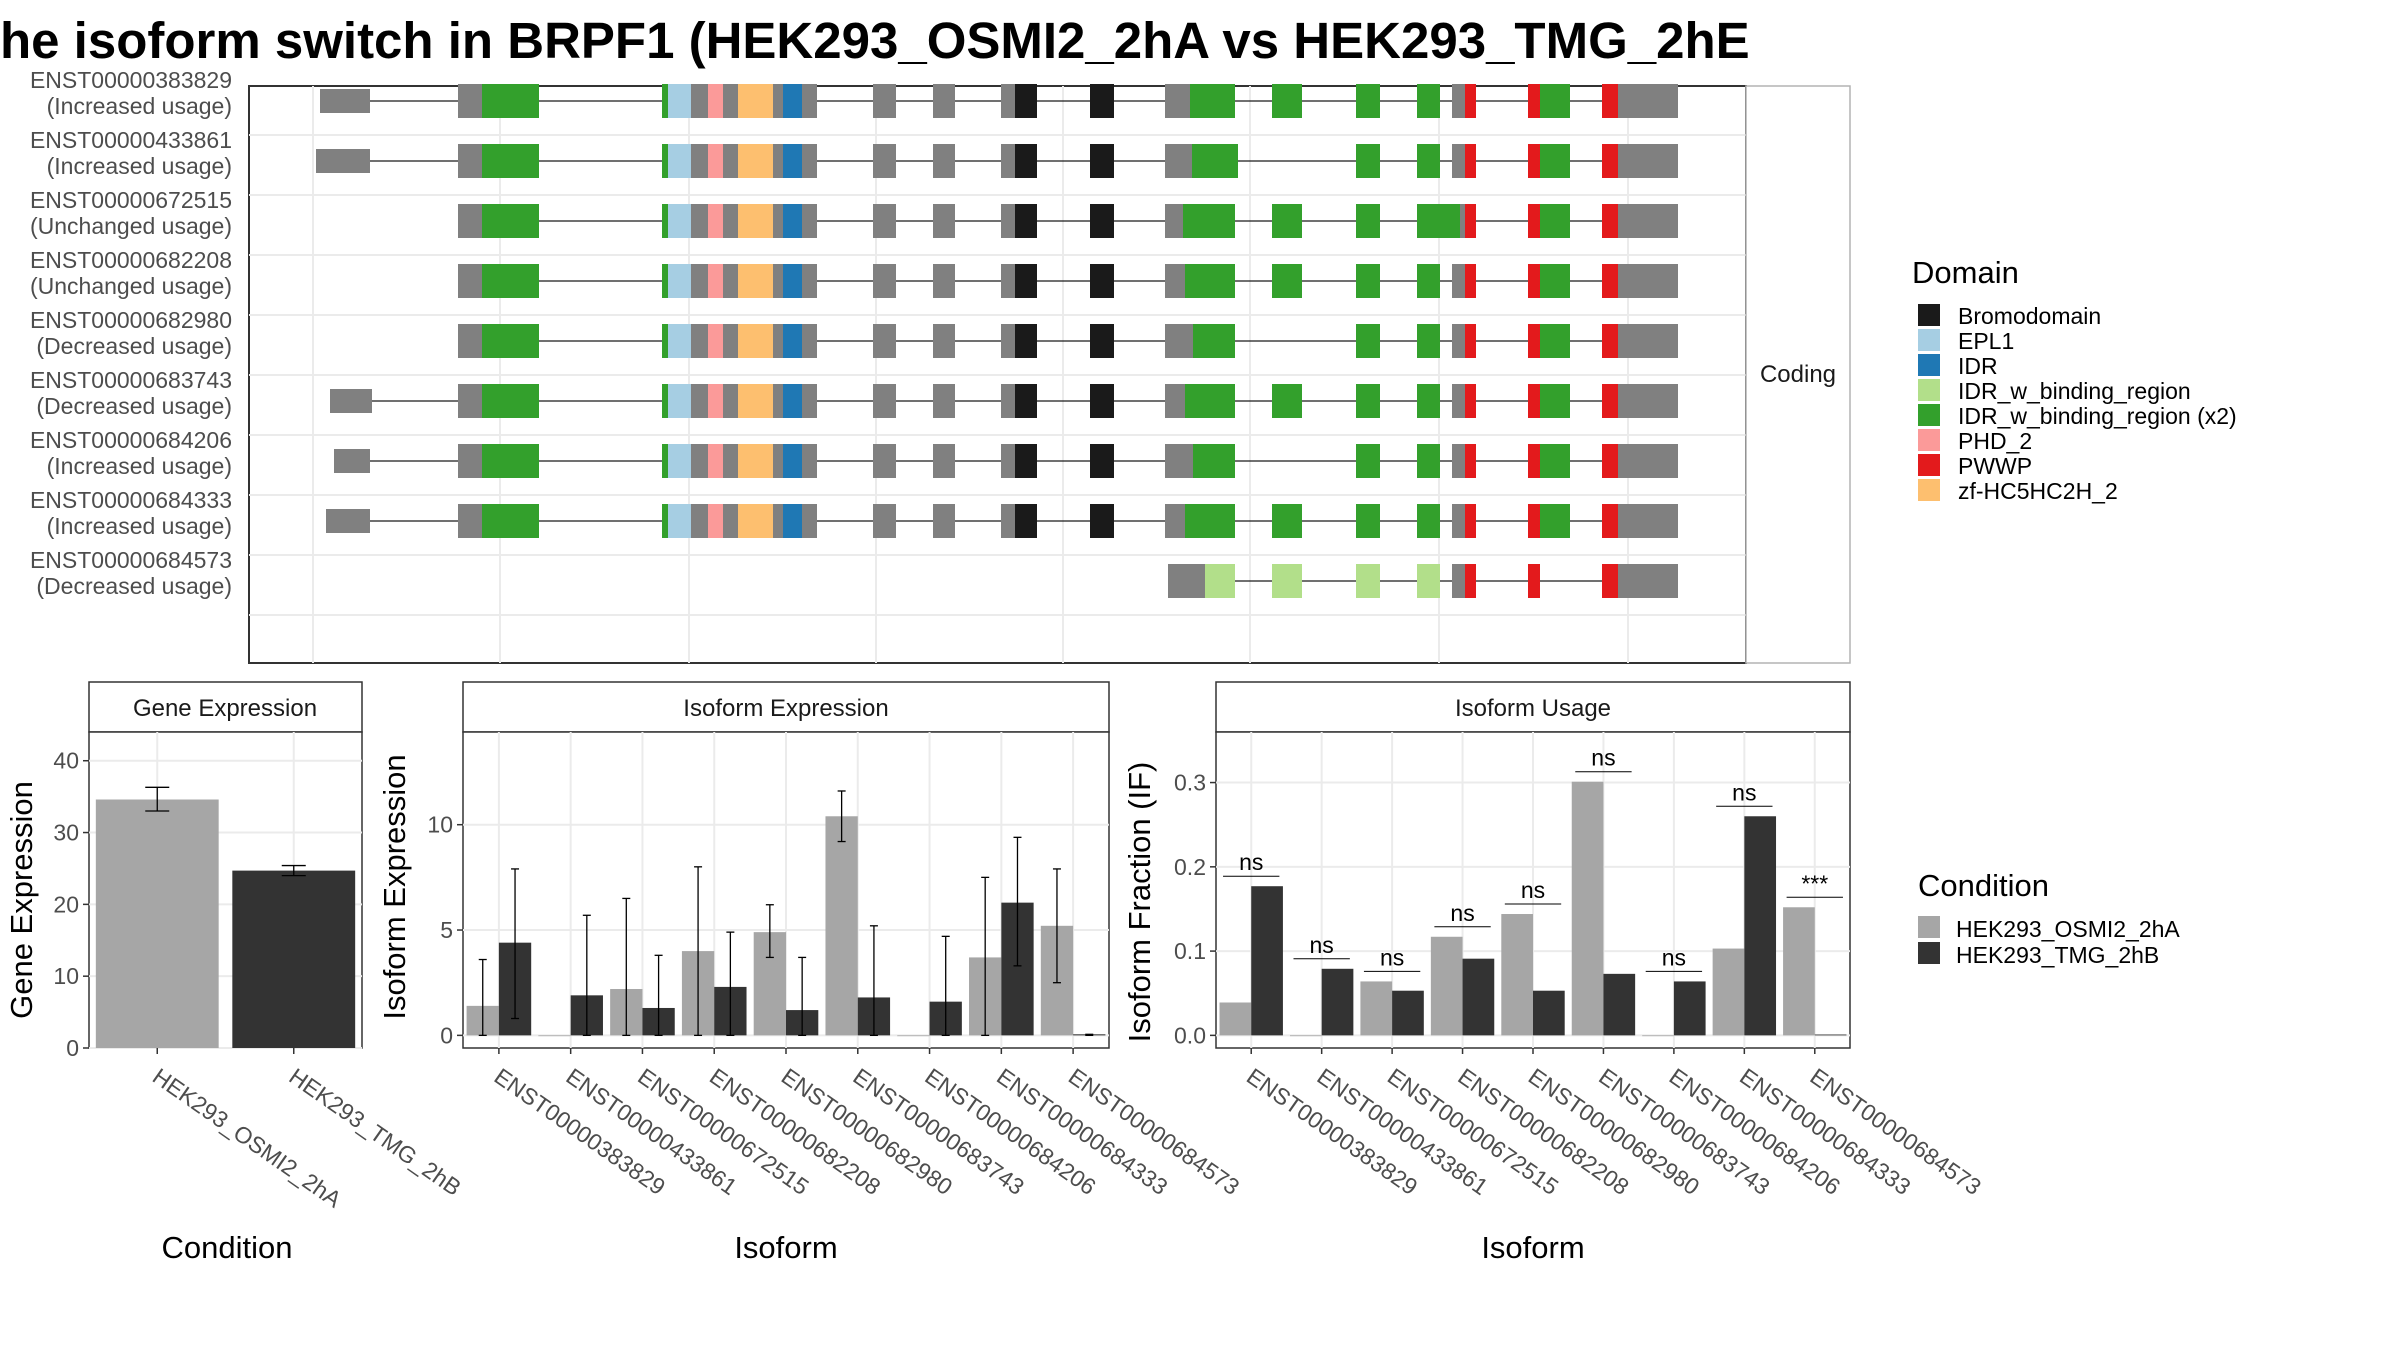 The image size is (2400, 1350). What do you see at coordinates (1965, 272) in the screenshot?
I see `domain-legend-title: Domain` at bounding box center [1965, 272].